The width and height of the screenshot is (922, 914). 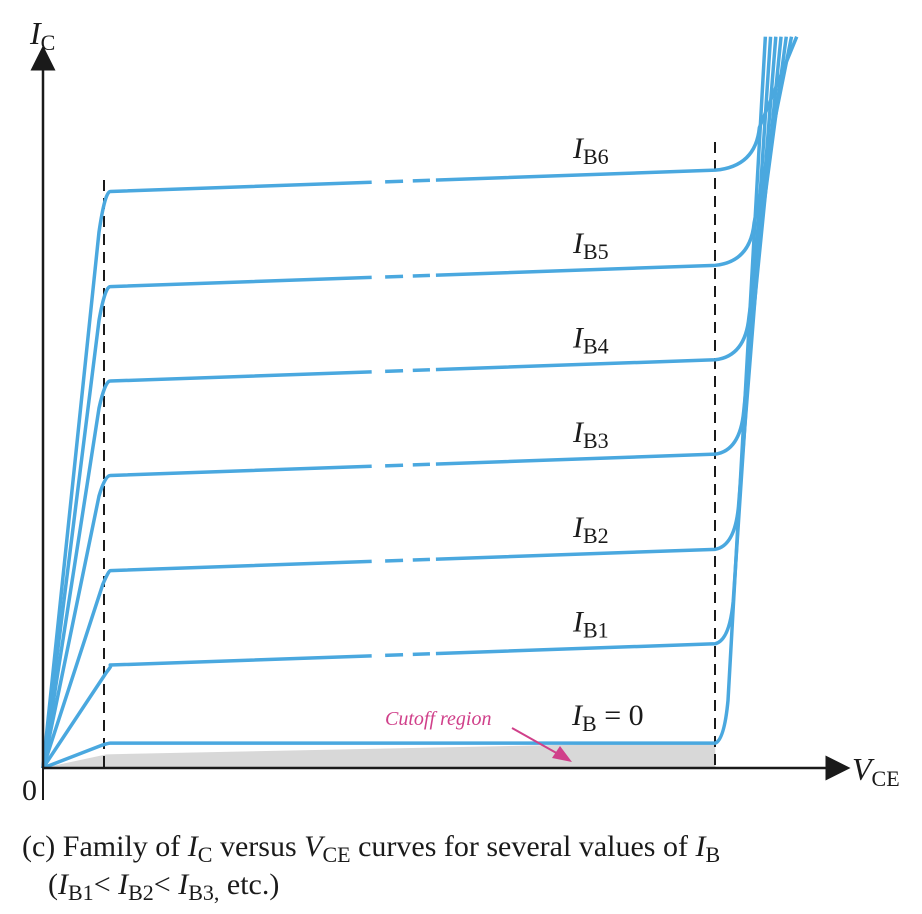 I want to click on caption-l1-i2: V, so click(x=315, y=846).